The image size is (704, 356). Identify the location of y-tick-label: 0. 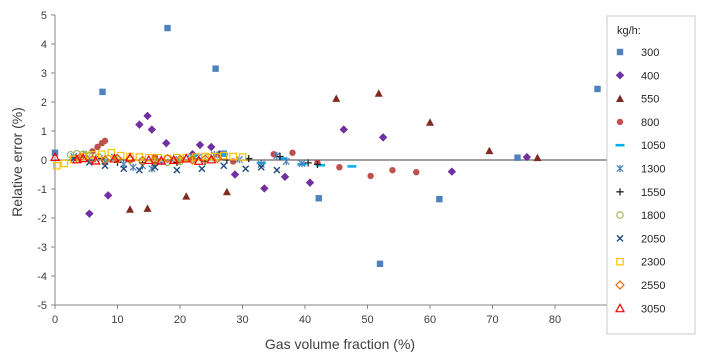
(44, 161).